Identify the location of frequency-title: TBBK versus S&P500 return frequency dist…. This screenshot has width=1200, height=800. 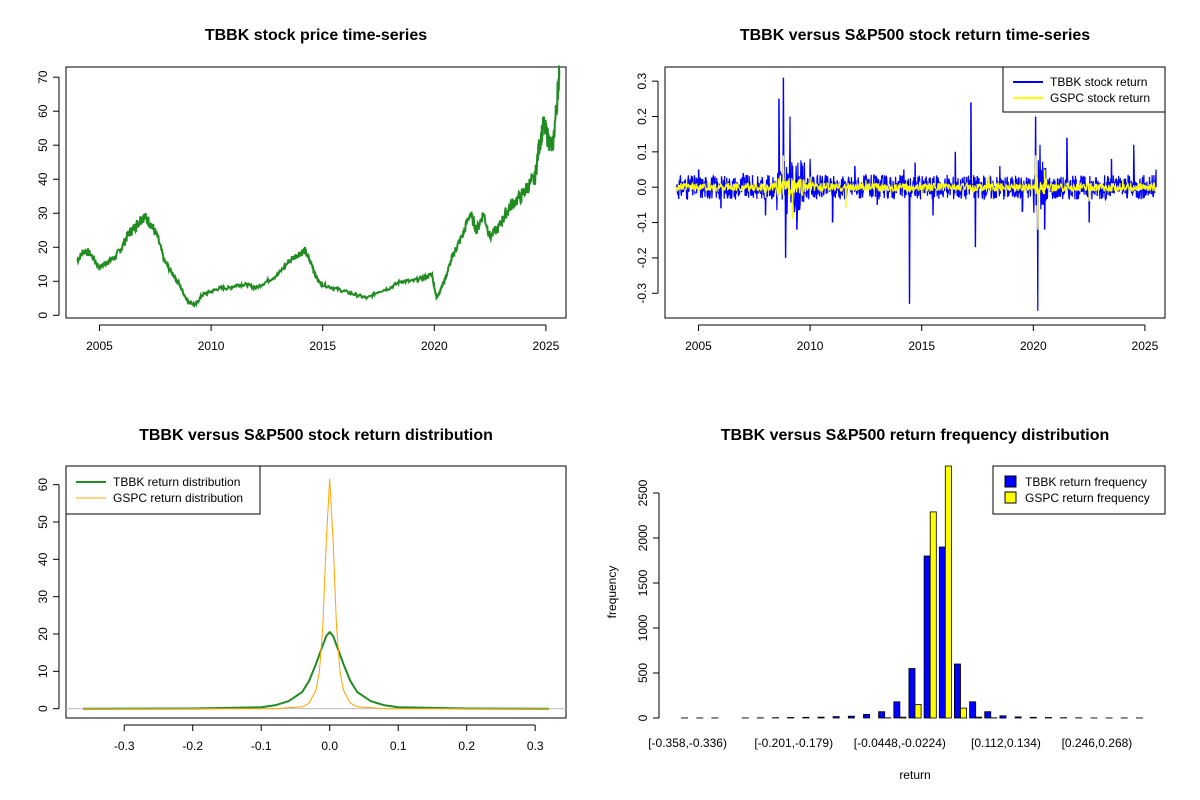
(915, 435).